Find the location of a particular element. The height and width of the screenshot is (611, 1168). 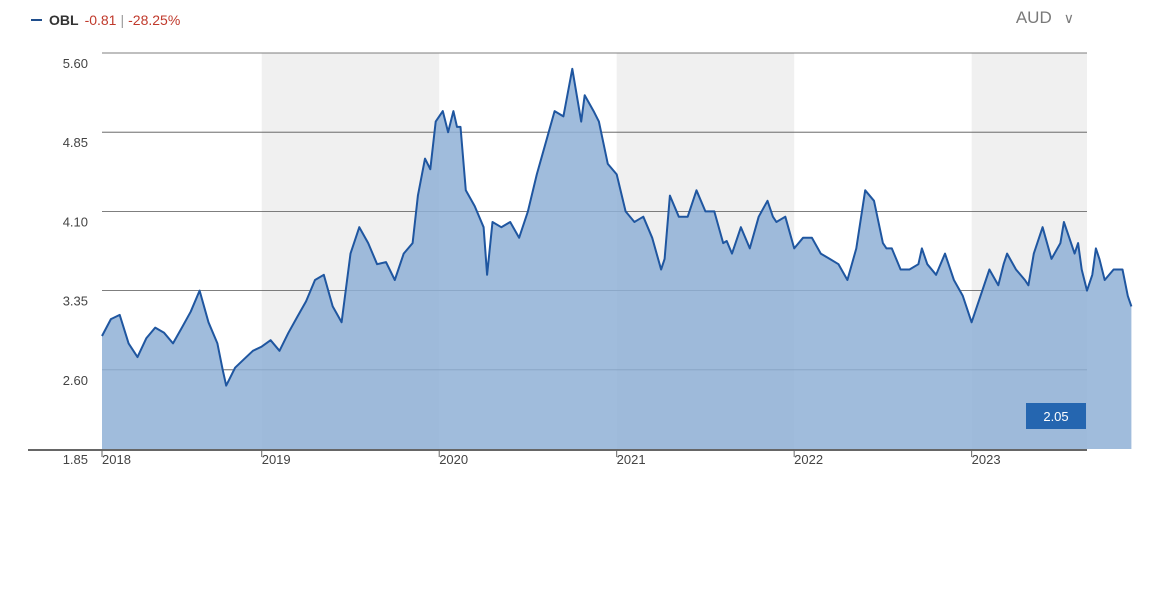

x-tick-label: 2018 is located at coordinates (116, 459).